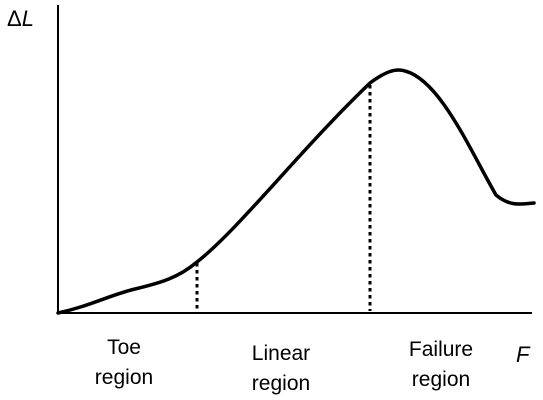 The height and width of the screenshot is (400, 543). What do you see at coordinates (523, 354) in the screenshot?
I see `x-axis-label: F` at bounding box center [523, 354].